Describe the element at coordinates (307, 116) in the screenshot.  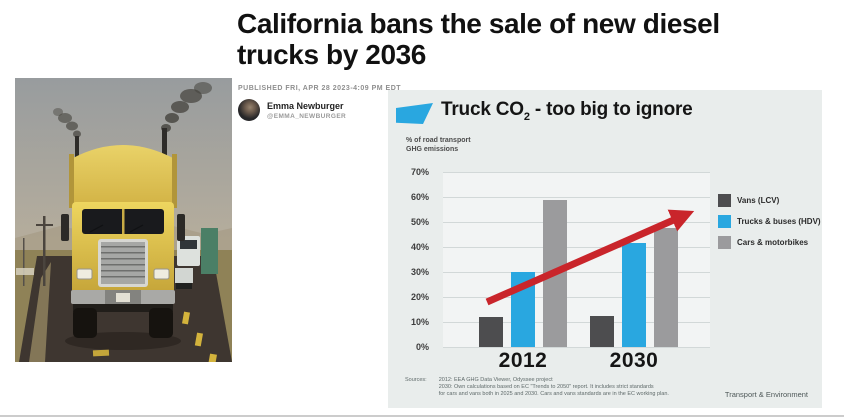
I see `author-twitter-handle: @EMMA_NEWBURGER` at that location.